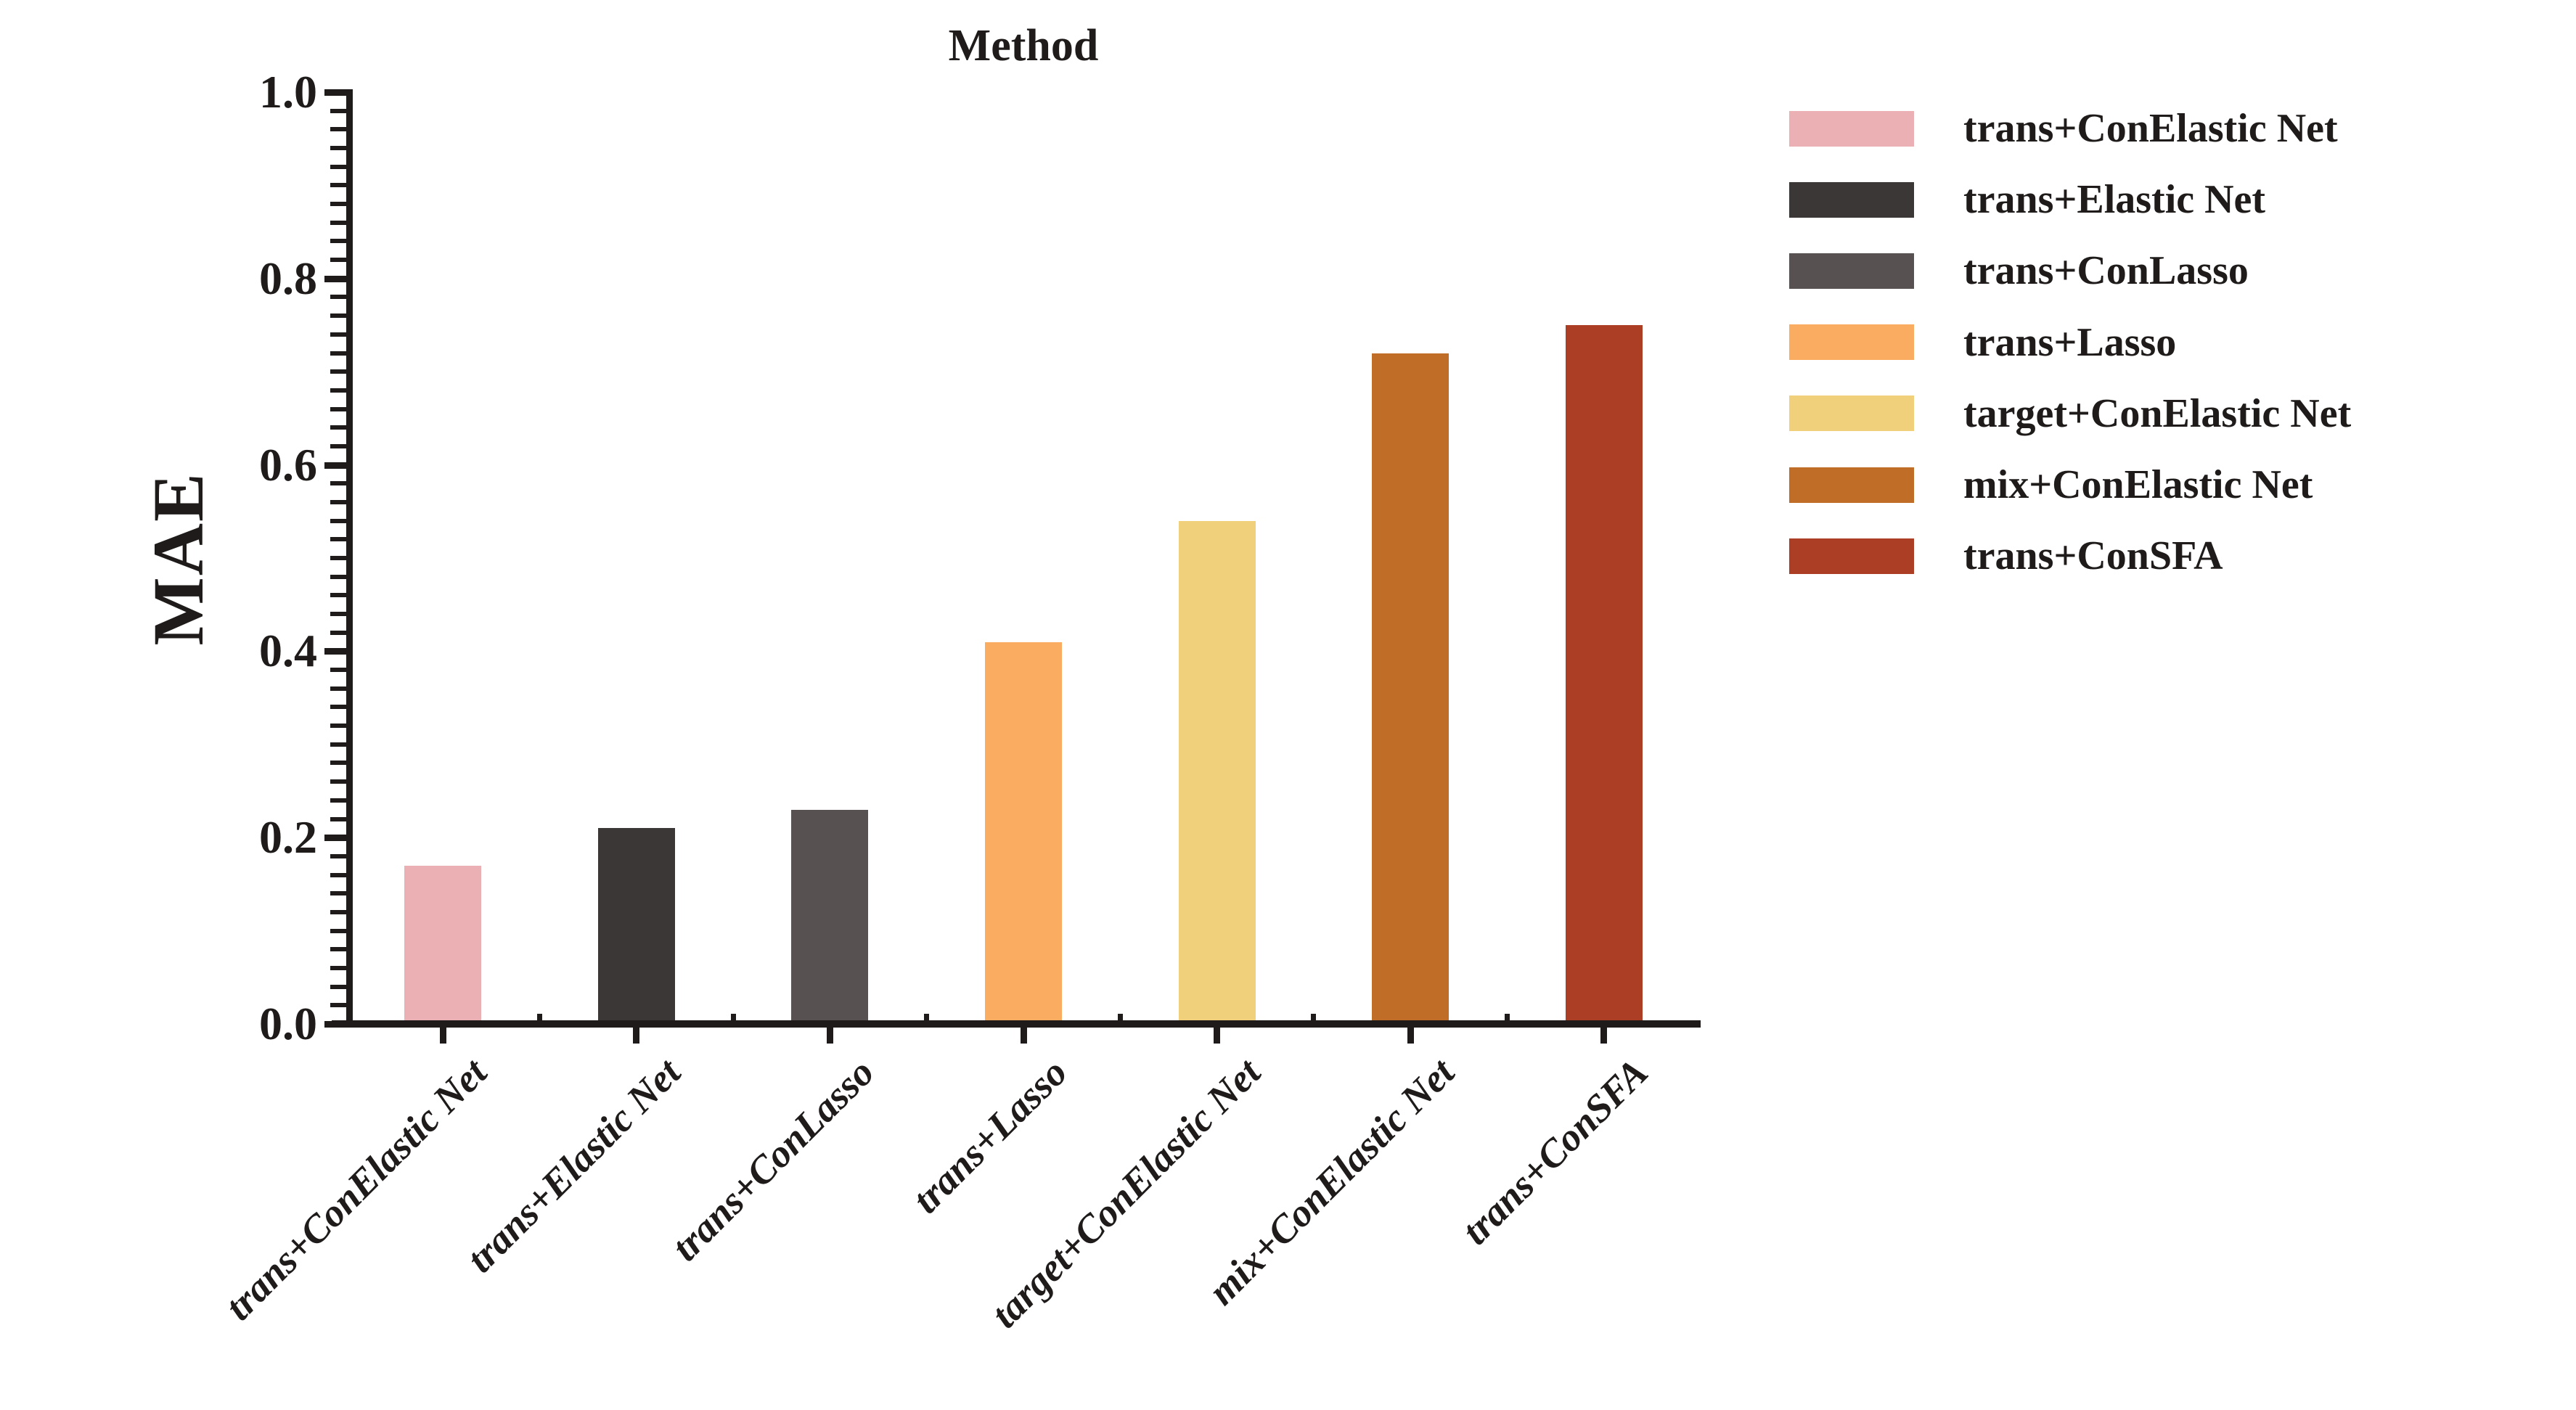 Image resolution: width=2576 pixels, height=1410 pixels. I want to click on x-tick-label: trans+ConElastic Net, so click(356, 1190).